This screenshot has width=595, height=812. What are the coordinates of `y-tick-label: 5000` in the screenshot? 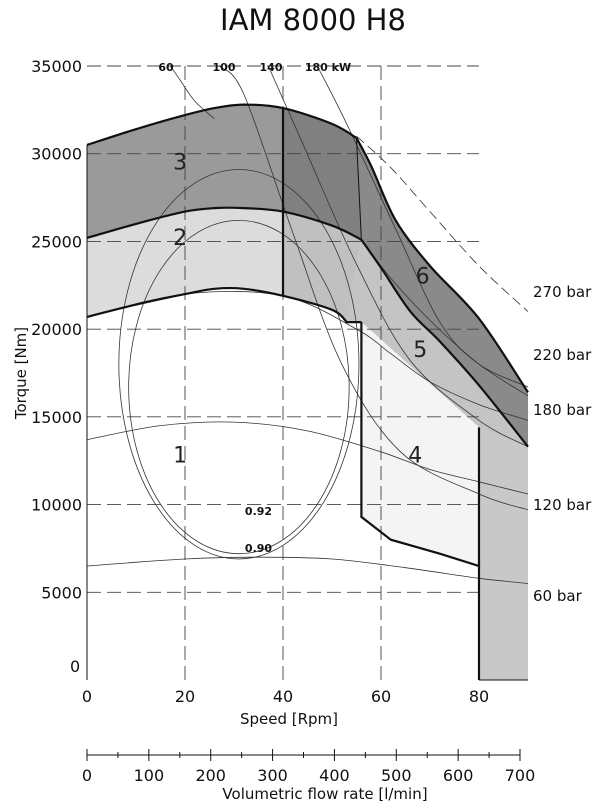 It's located at (61, 592).